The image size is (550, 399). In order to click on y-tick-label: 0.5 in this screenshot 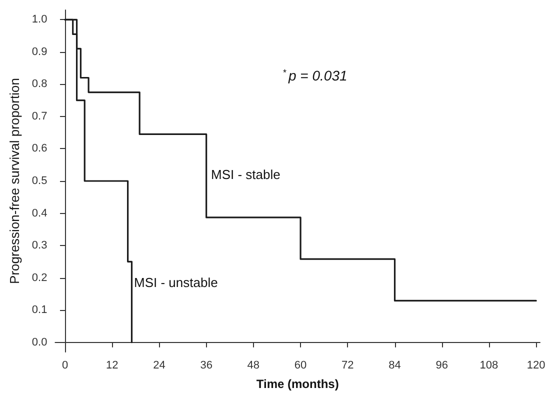, I will do `click(40, 181)`.